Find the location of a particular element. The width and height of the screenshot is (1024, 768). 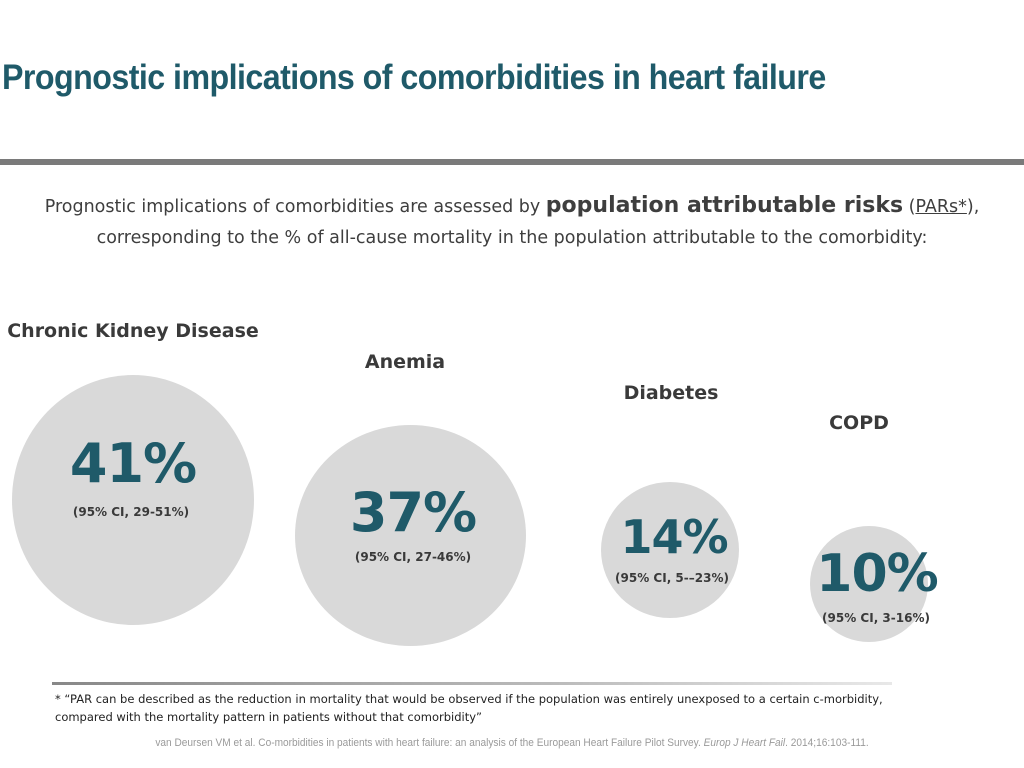

label-diabetes: Diabetes is located at coordinates (671, 393).